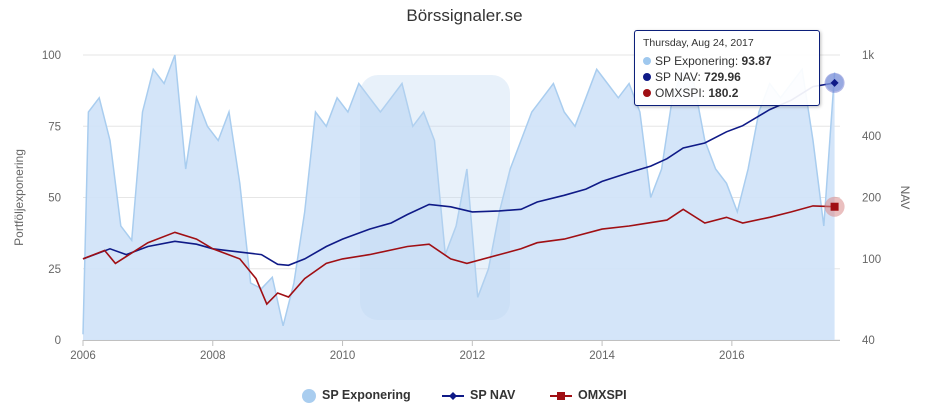  I want to click on tooltip-row-exposure: SP Exponering: 93.87, so click(727, 61).